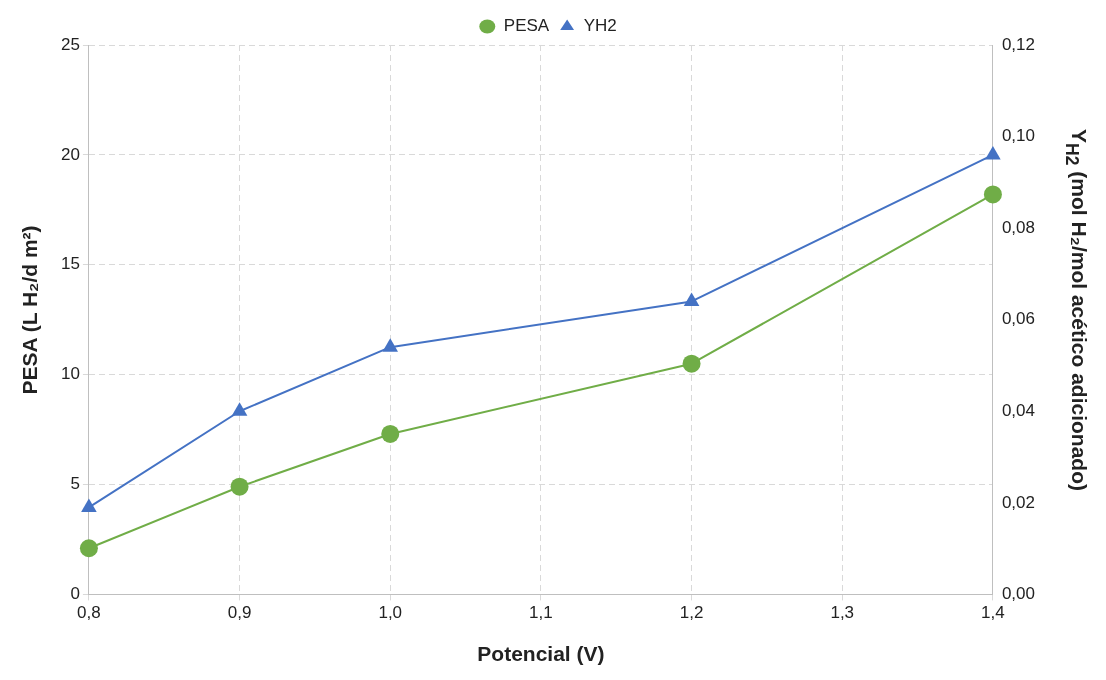  What do you see at coordinates (390, 613) in the screenshot?
I see `x-tick-label: 1,0` at bounding box center [390, 613].